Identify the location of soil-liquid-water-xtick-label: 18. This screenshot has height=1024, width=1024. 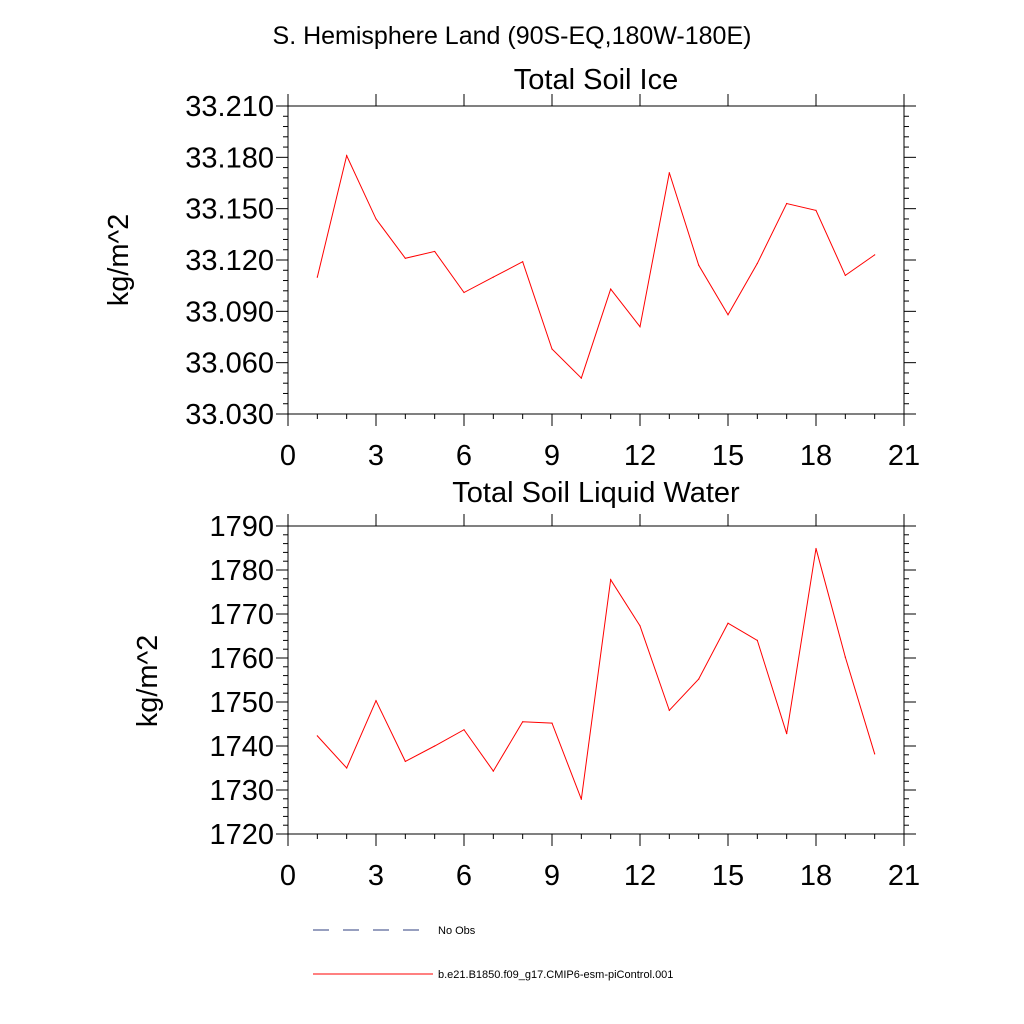
(816, 876).